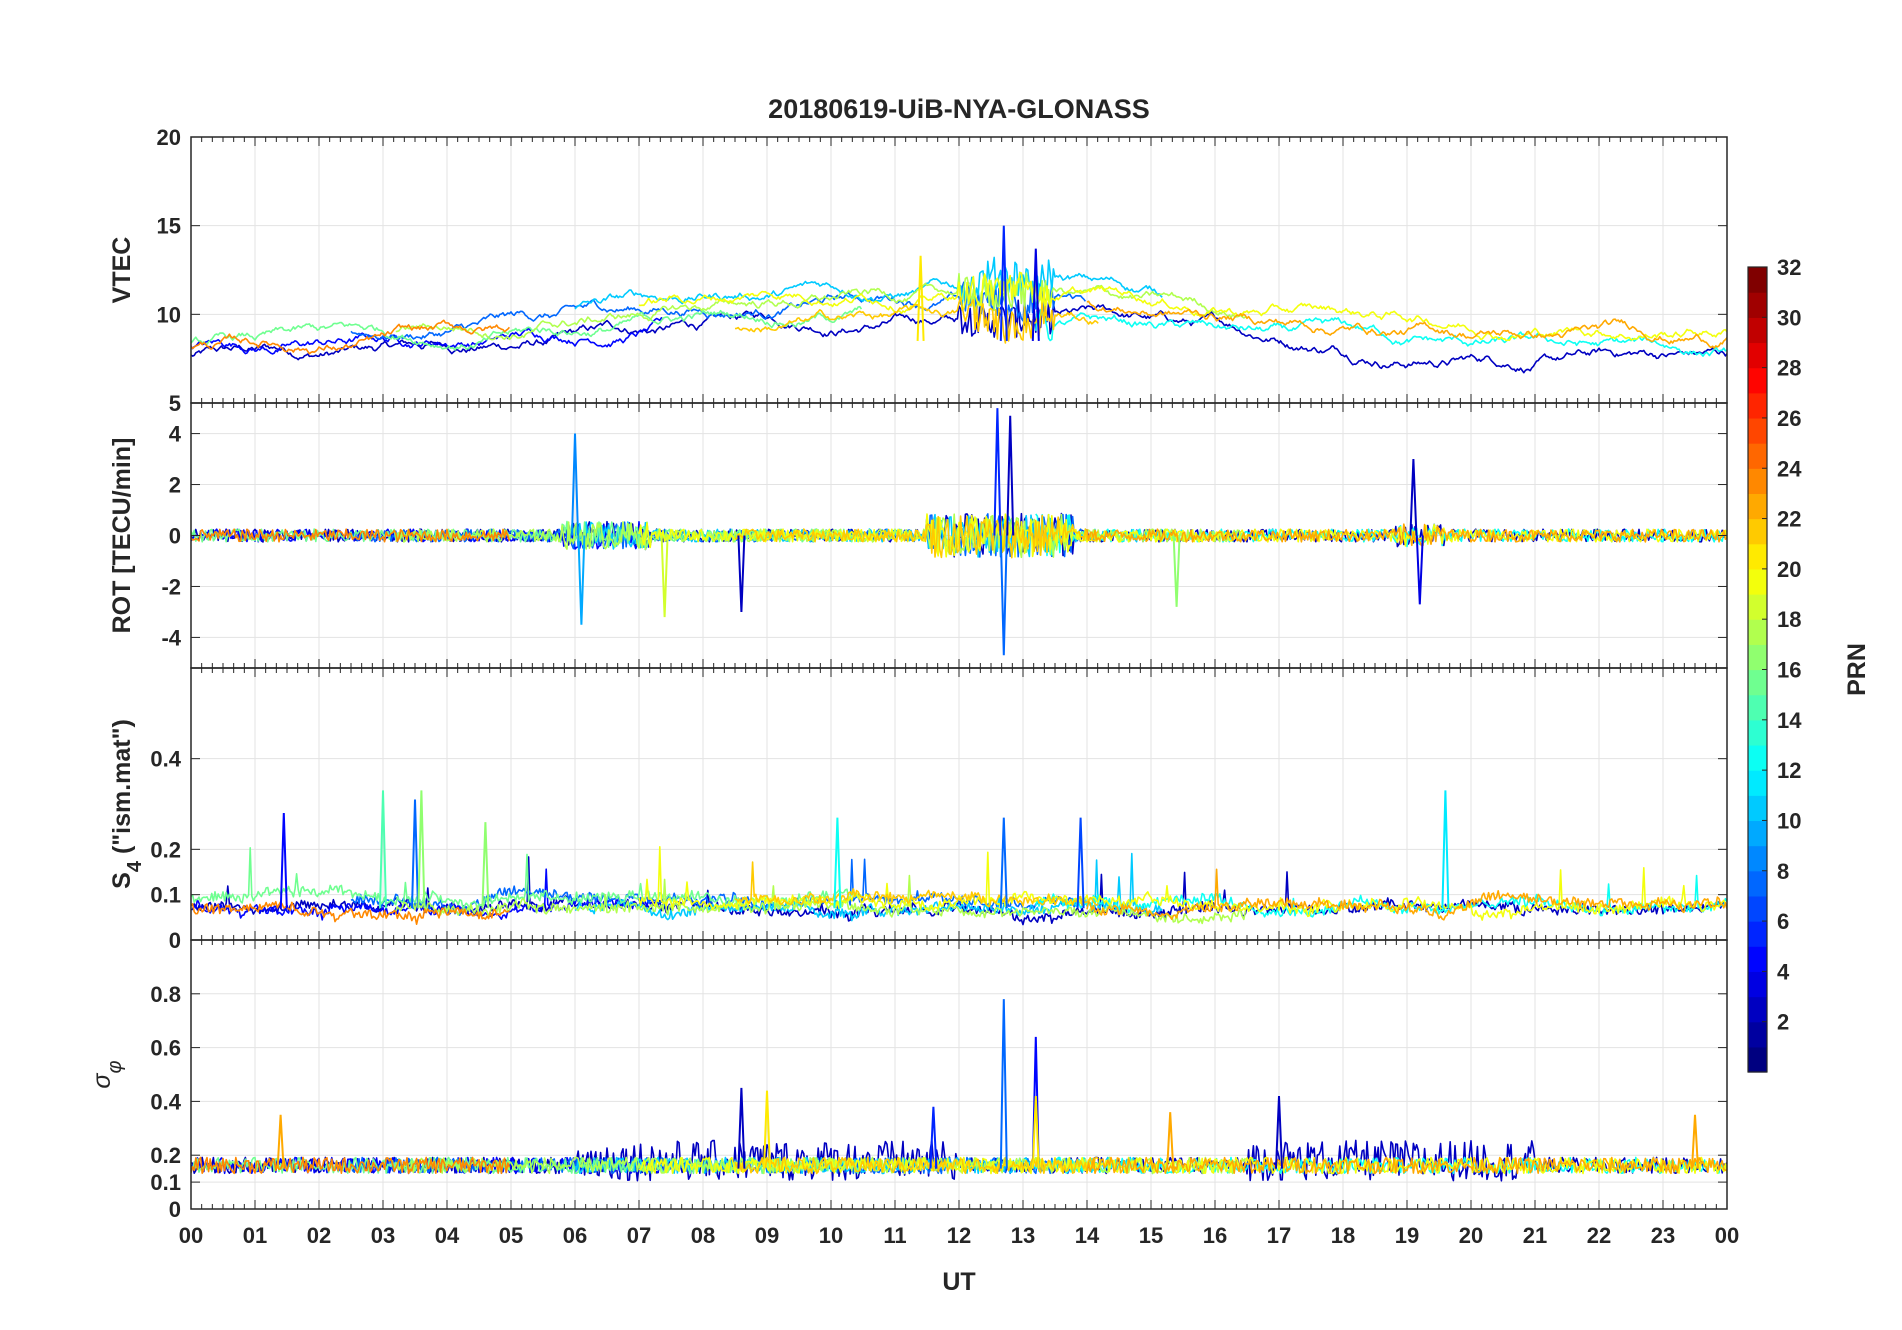  I want to click on y-label-main: σ, so click(102, 1081).